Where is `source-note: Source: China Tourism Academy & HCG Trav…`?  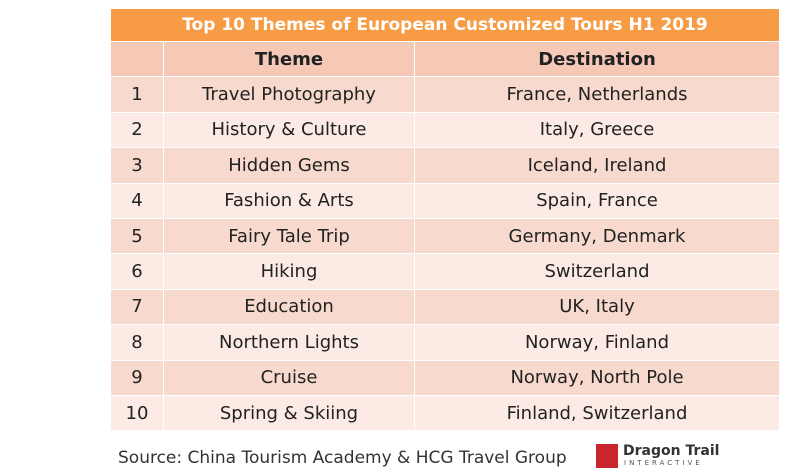
source-note: Source: China Tourism Academy & HCG Trav… is located at coordinates (342, 458).